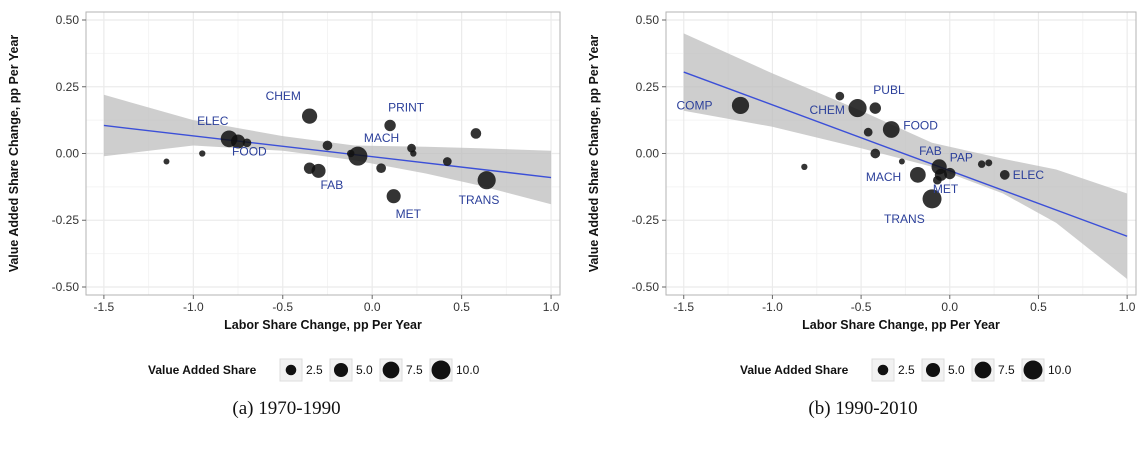 The height and width of the screenshot is (451, 1146). Describe the element at coordinates (889, 90) in the screenshot. I see `point-label: PUBL` at that location.